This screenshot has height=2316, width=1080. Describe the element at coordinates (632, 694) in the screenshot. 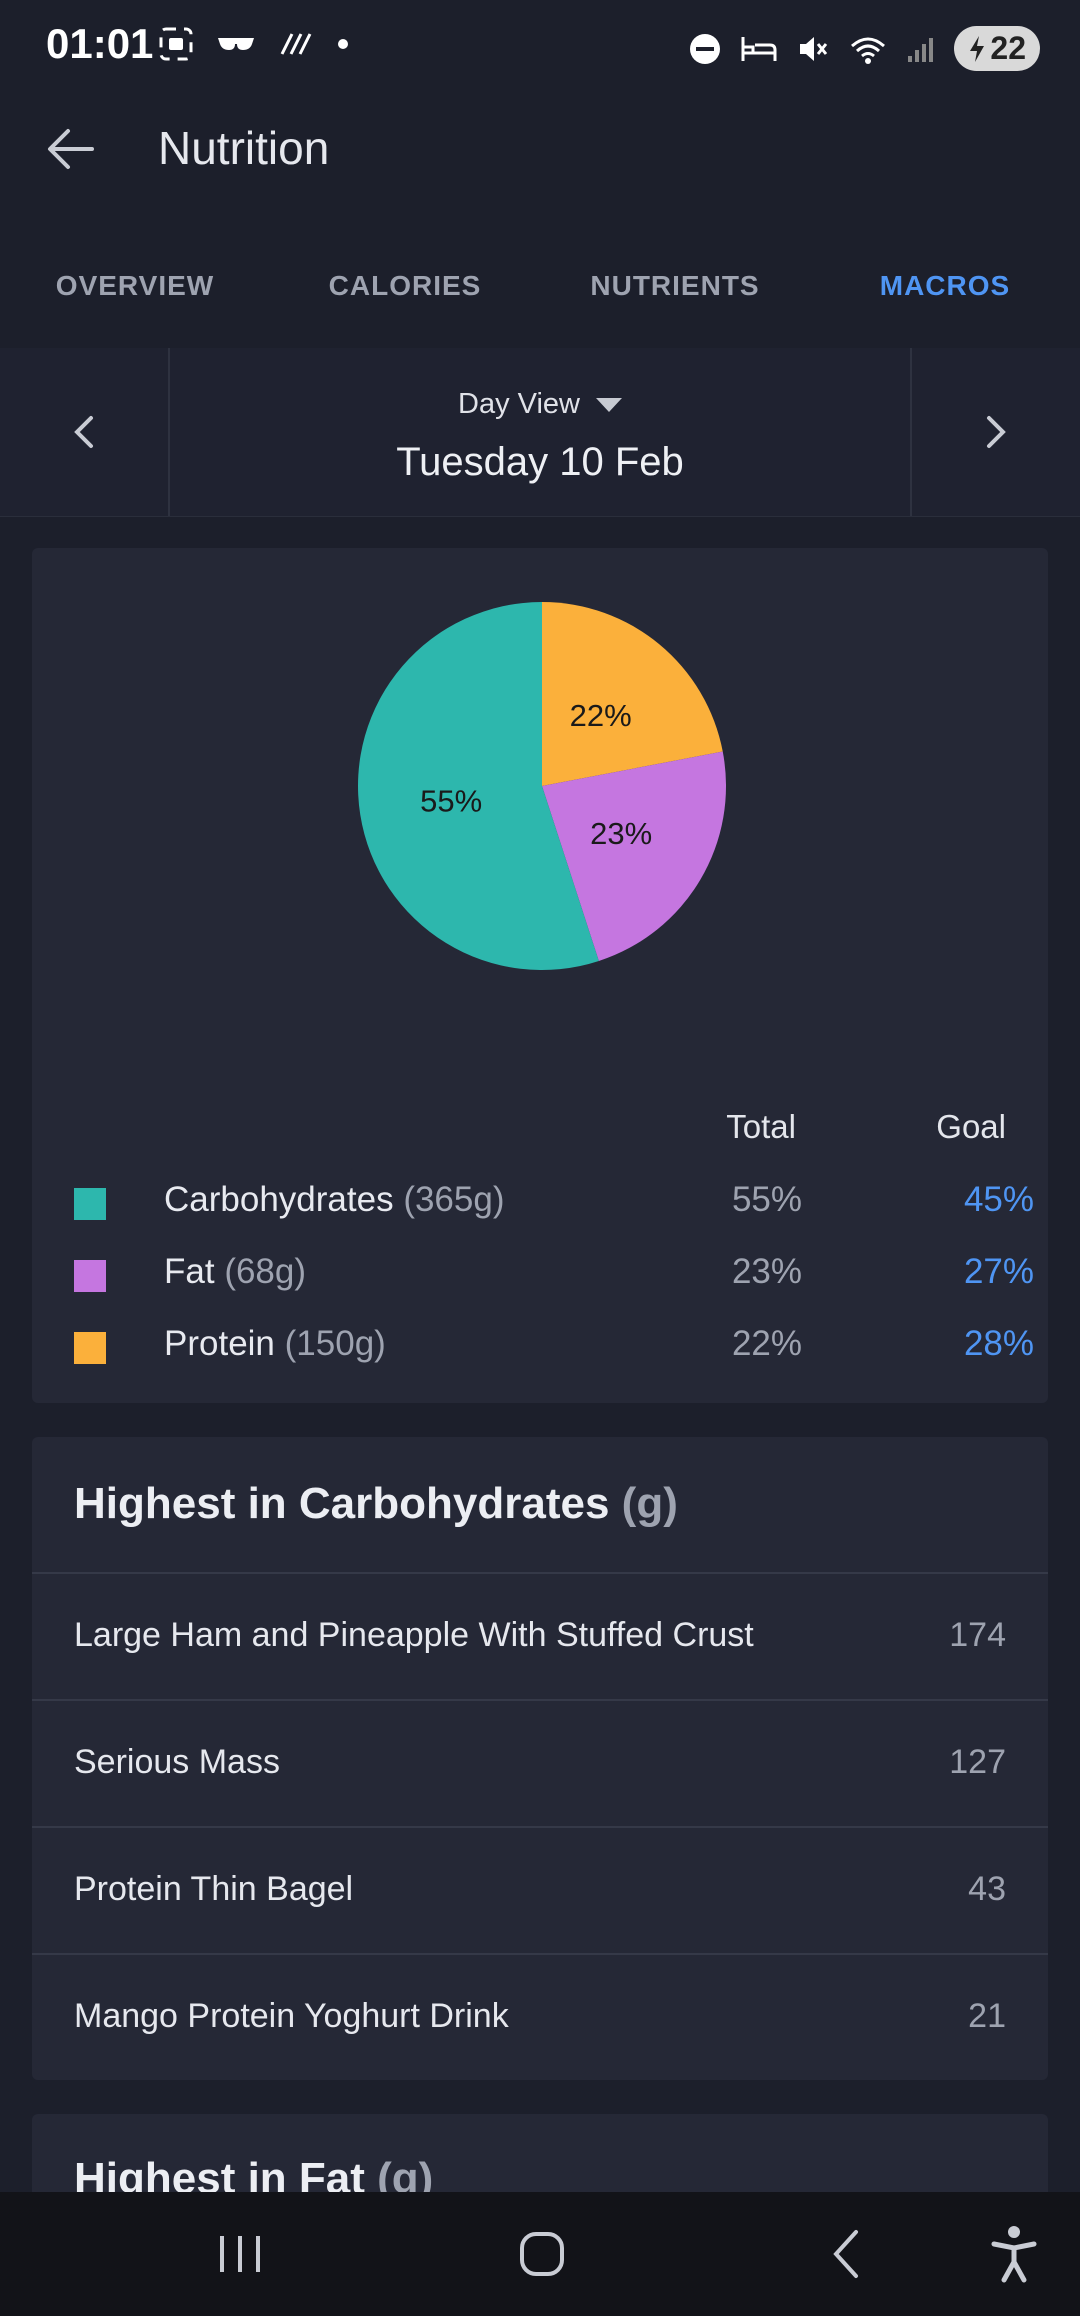

I see `pie-slice-protein` at that location.